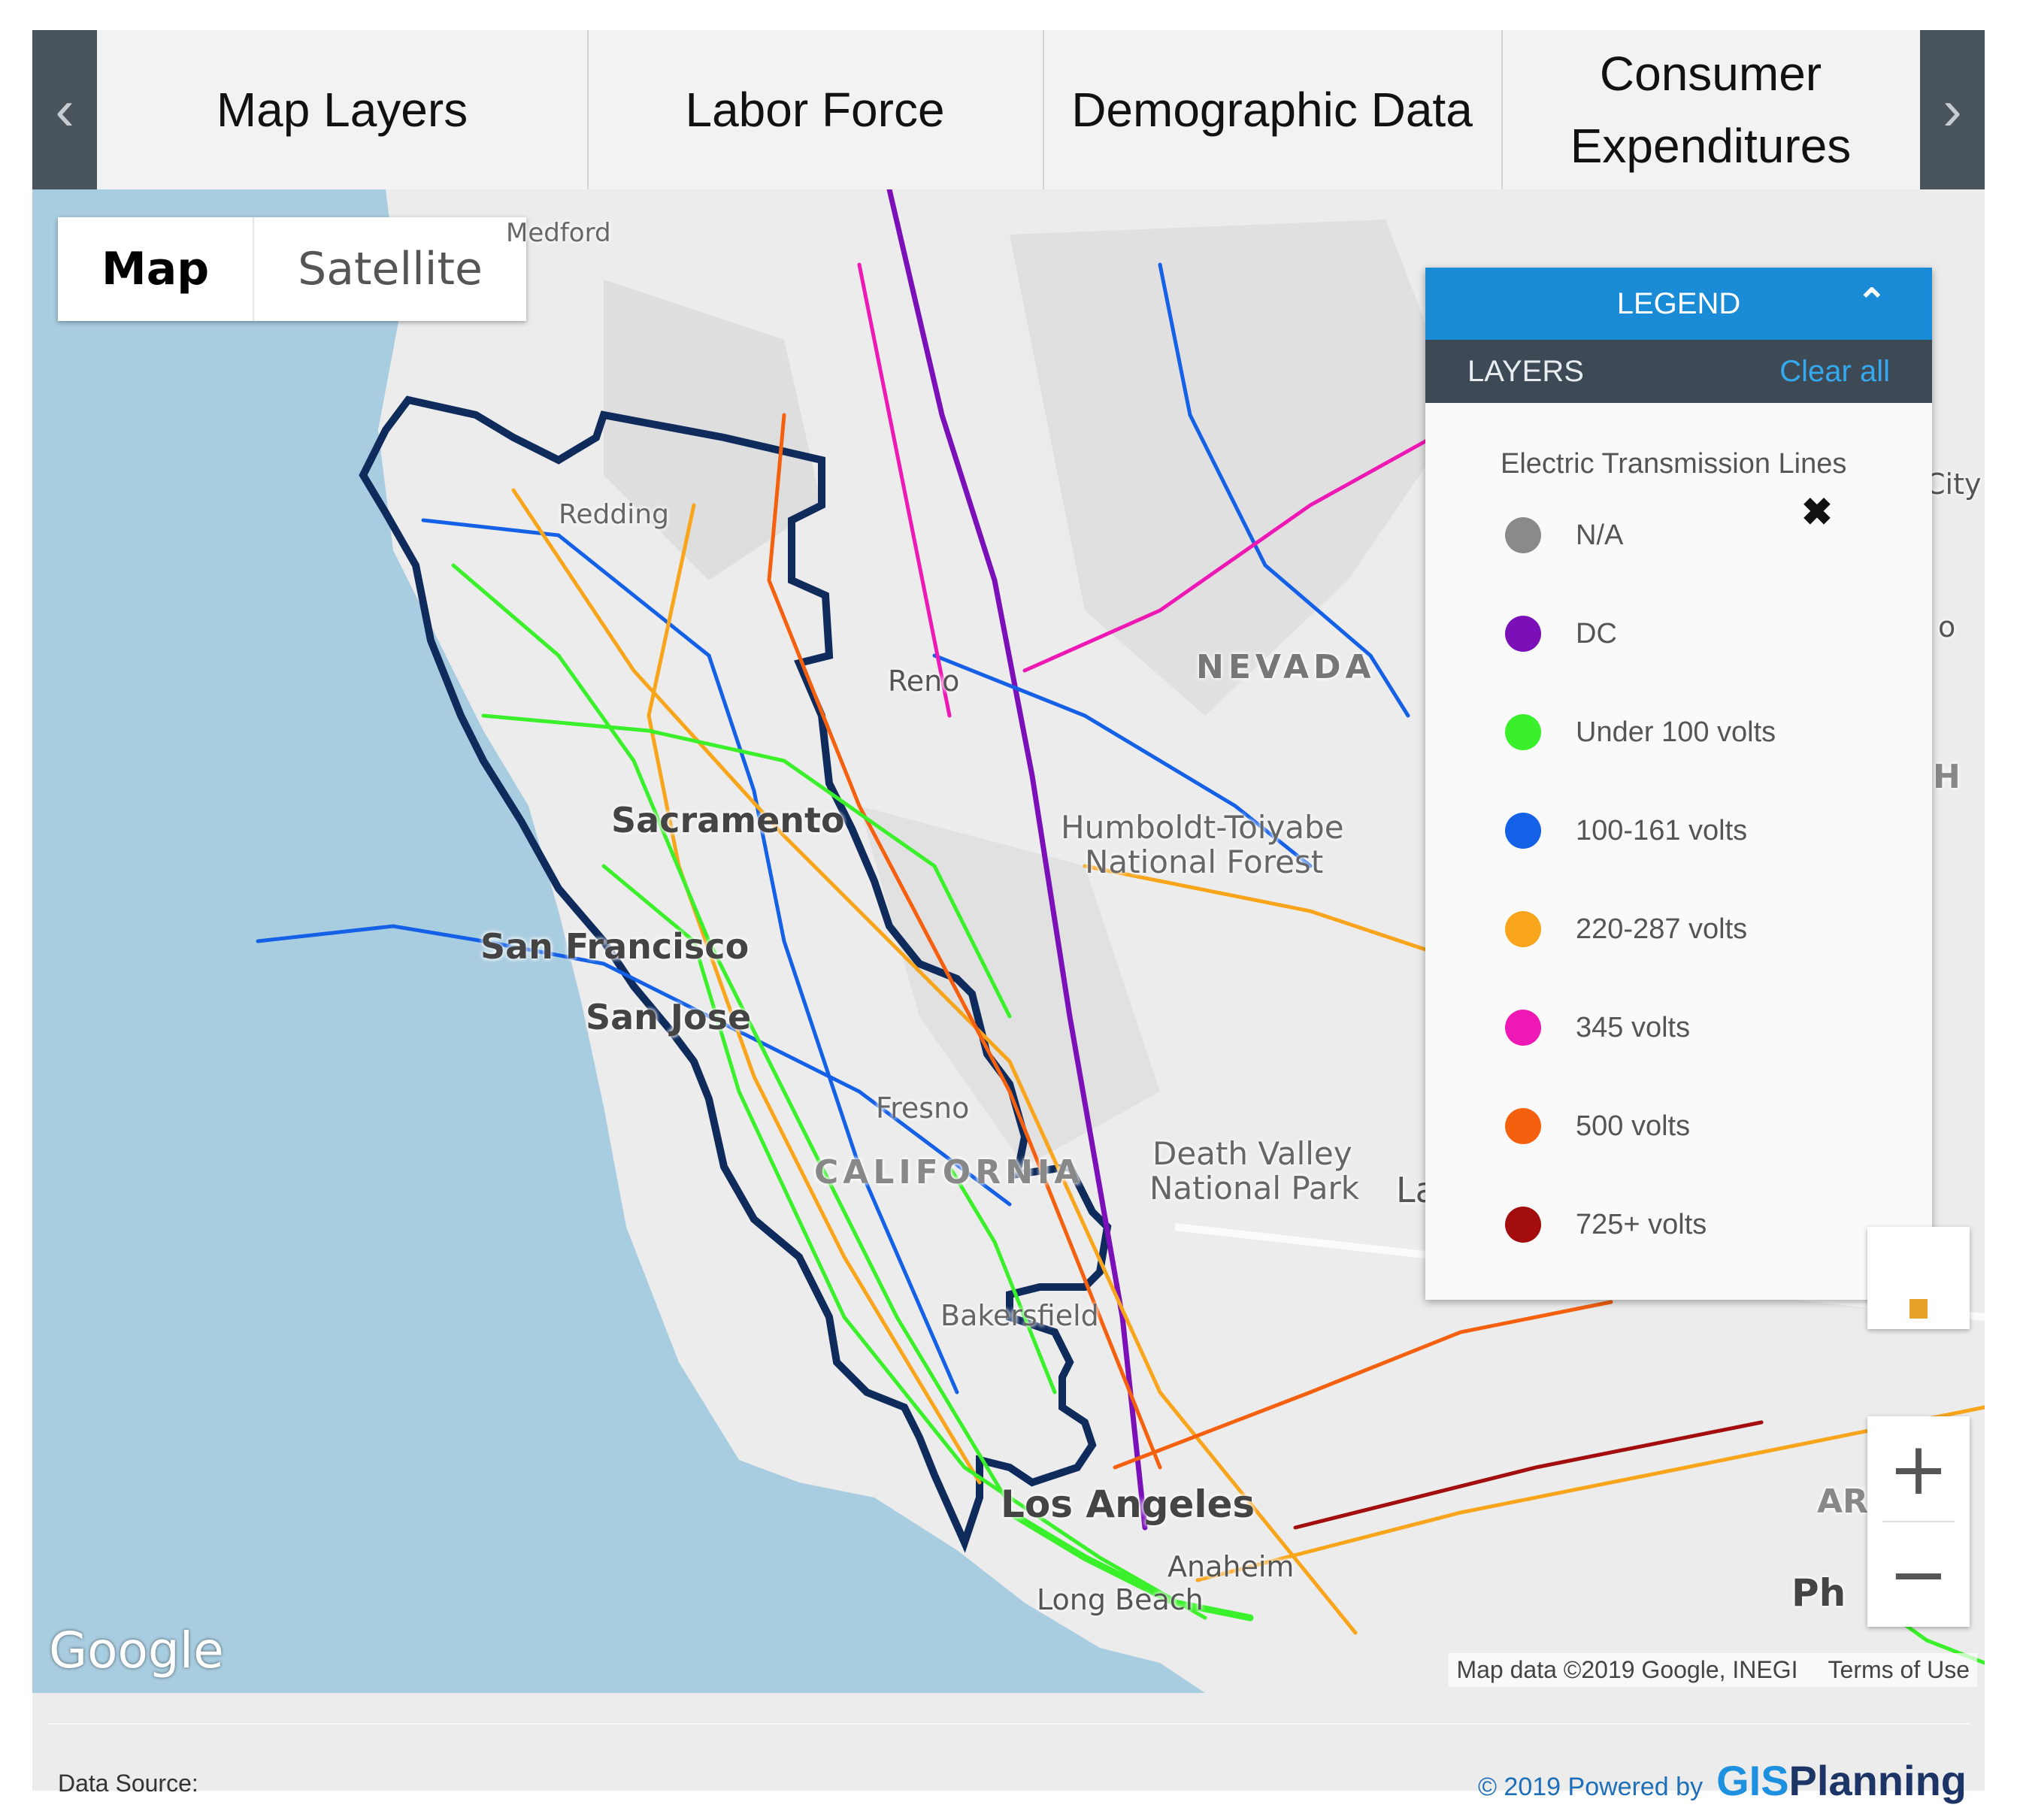 This screenshot has width=2017, height=1820. I want to click on legend-item: 220-287 volts, so click(1626, 929).